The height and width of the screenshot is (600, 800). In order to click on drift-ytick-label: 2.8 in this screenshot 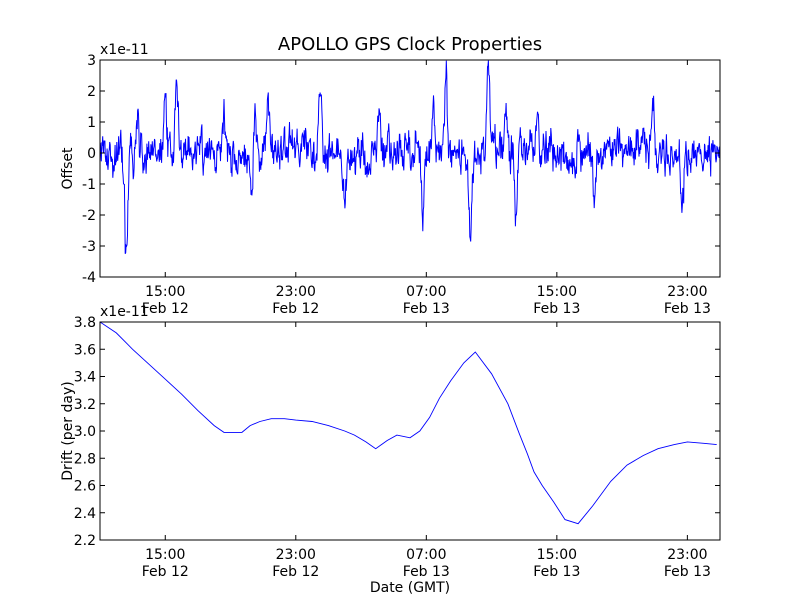, I will do `click(85, 459)`.